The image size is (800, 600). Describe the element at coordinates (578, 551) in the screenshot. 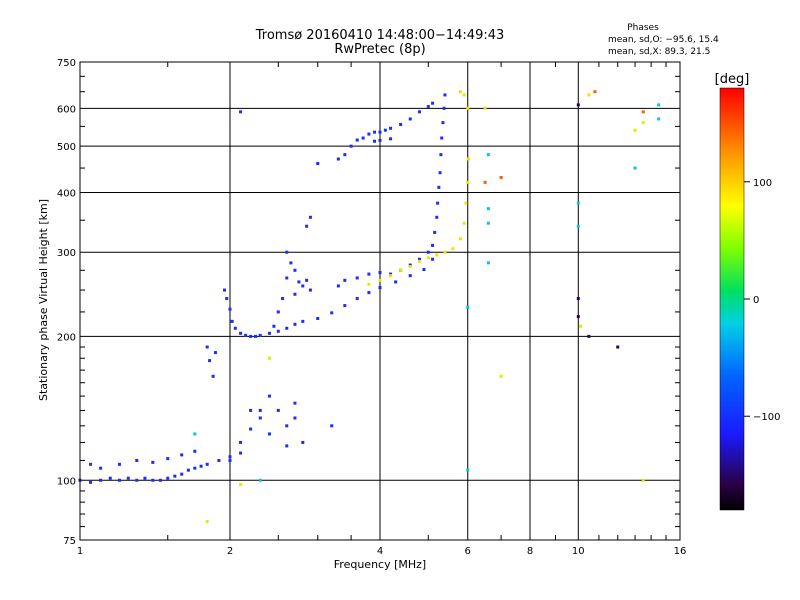

I see `x-tick-label: 10` at that location.